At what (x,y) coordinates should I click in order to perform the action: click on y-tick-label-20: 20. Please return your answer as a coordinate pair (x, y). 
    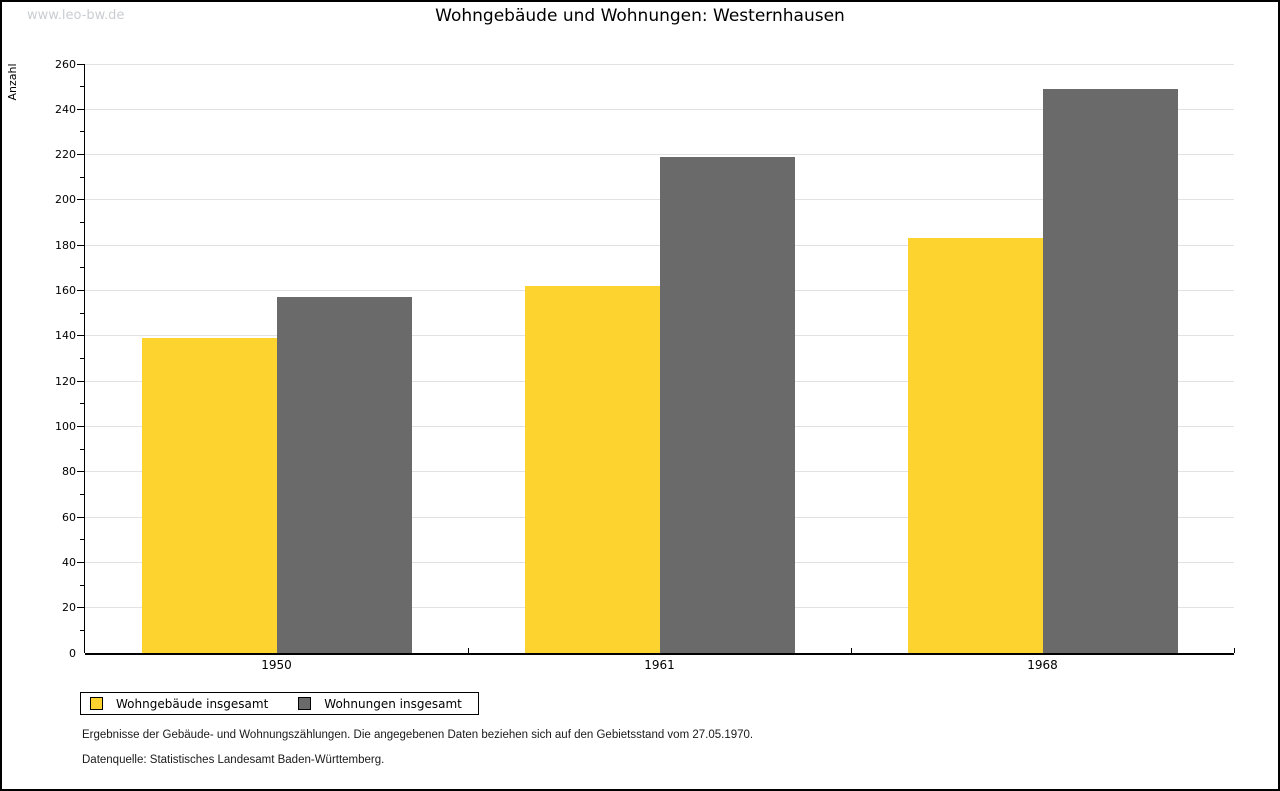
    Looking at the image, I should click on (69, 608).